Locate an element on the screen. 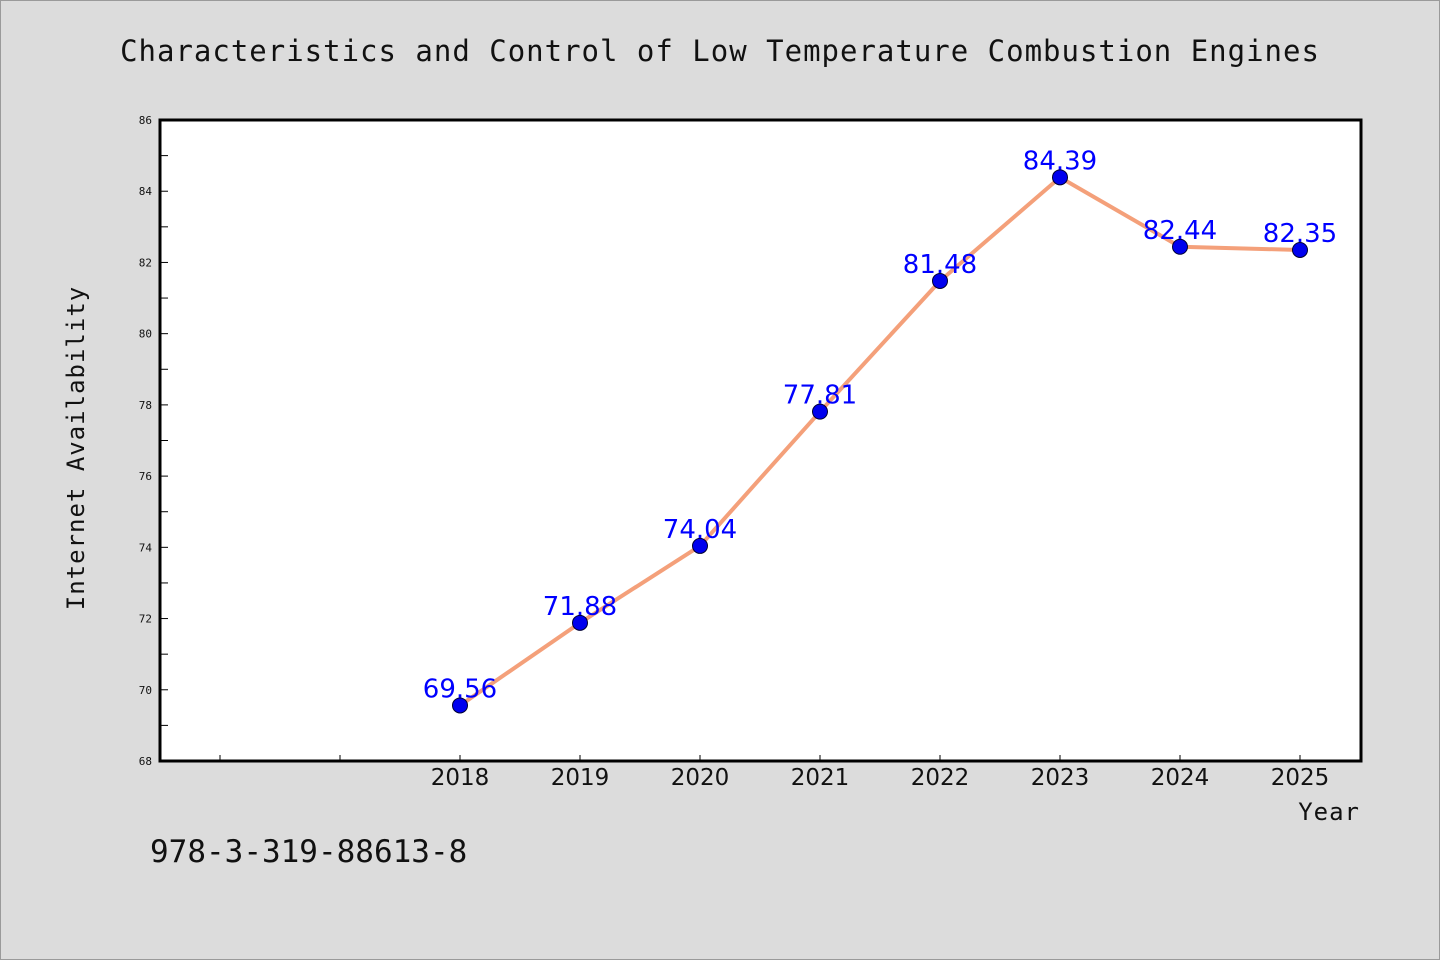 The height and width of the screenshot is (960, 1440). data-label-2023: 84.39 is located at coordinates (1060, 161).